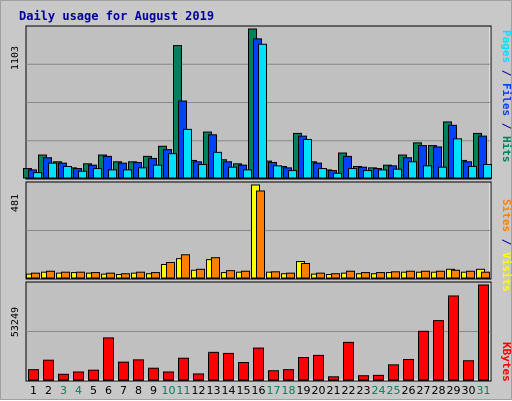 Image resolution: width=512 pixels, height=401 pixels. What do you see at coordinates (506, 272) in the screenshot?
I see `legend-item: Visits` at bounding box center [506, 272].